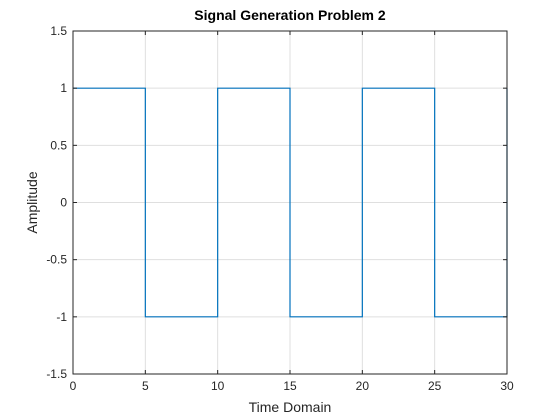 The width and height of the screenshot is (560, 420). What do you see at coordinates (145, 386) in the screenshot?
I see `x-tick-label: 5` at bounding box center [145, 386].